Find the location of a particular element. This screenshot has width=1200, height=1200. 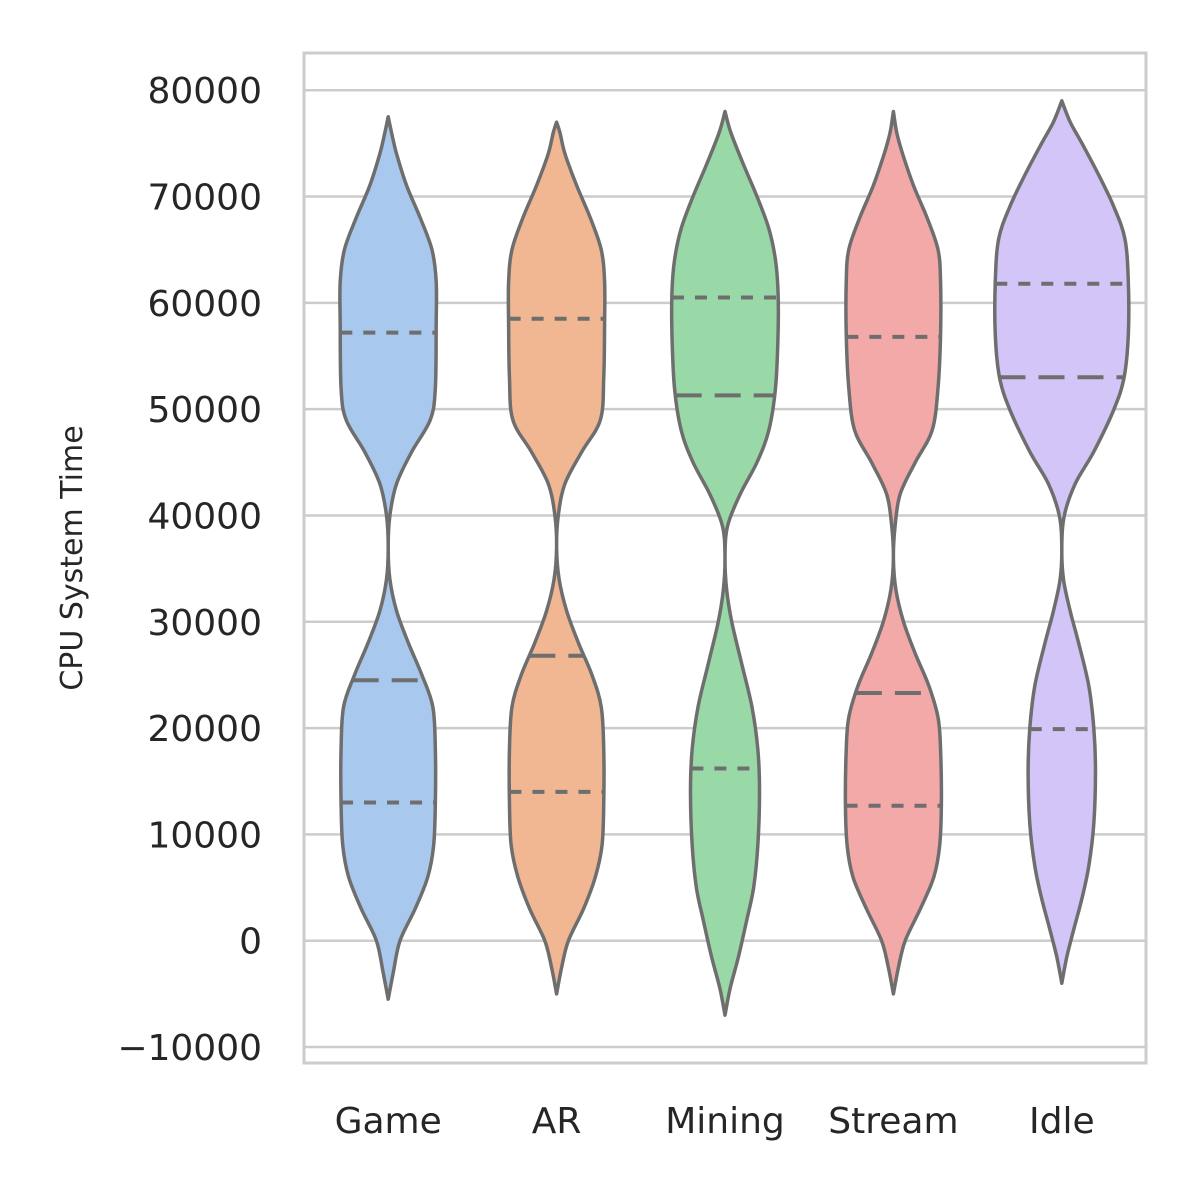

y-tick-label: 20000 is located at coordinates (204, 729).